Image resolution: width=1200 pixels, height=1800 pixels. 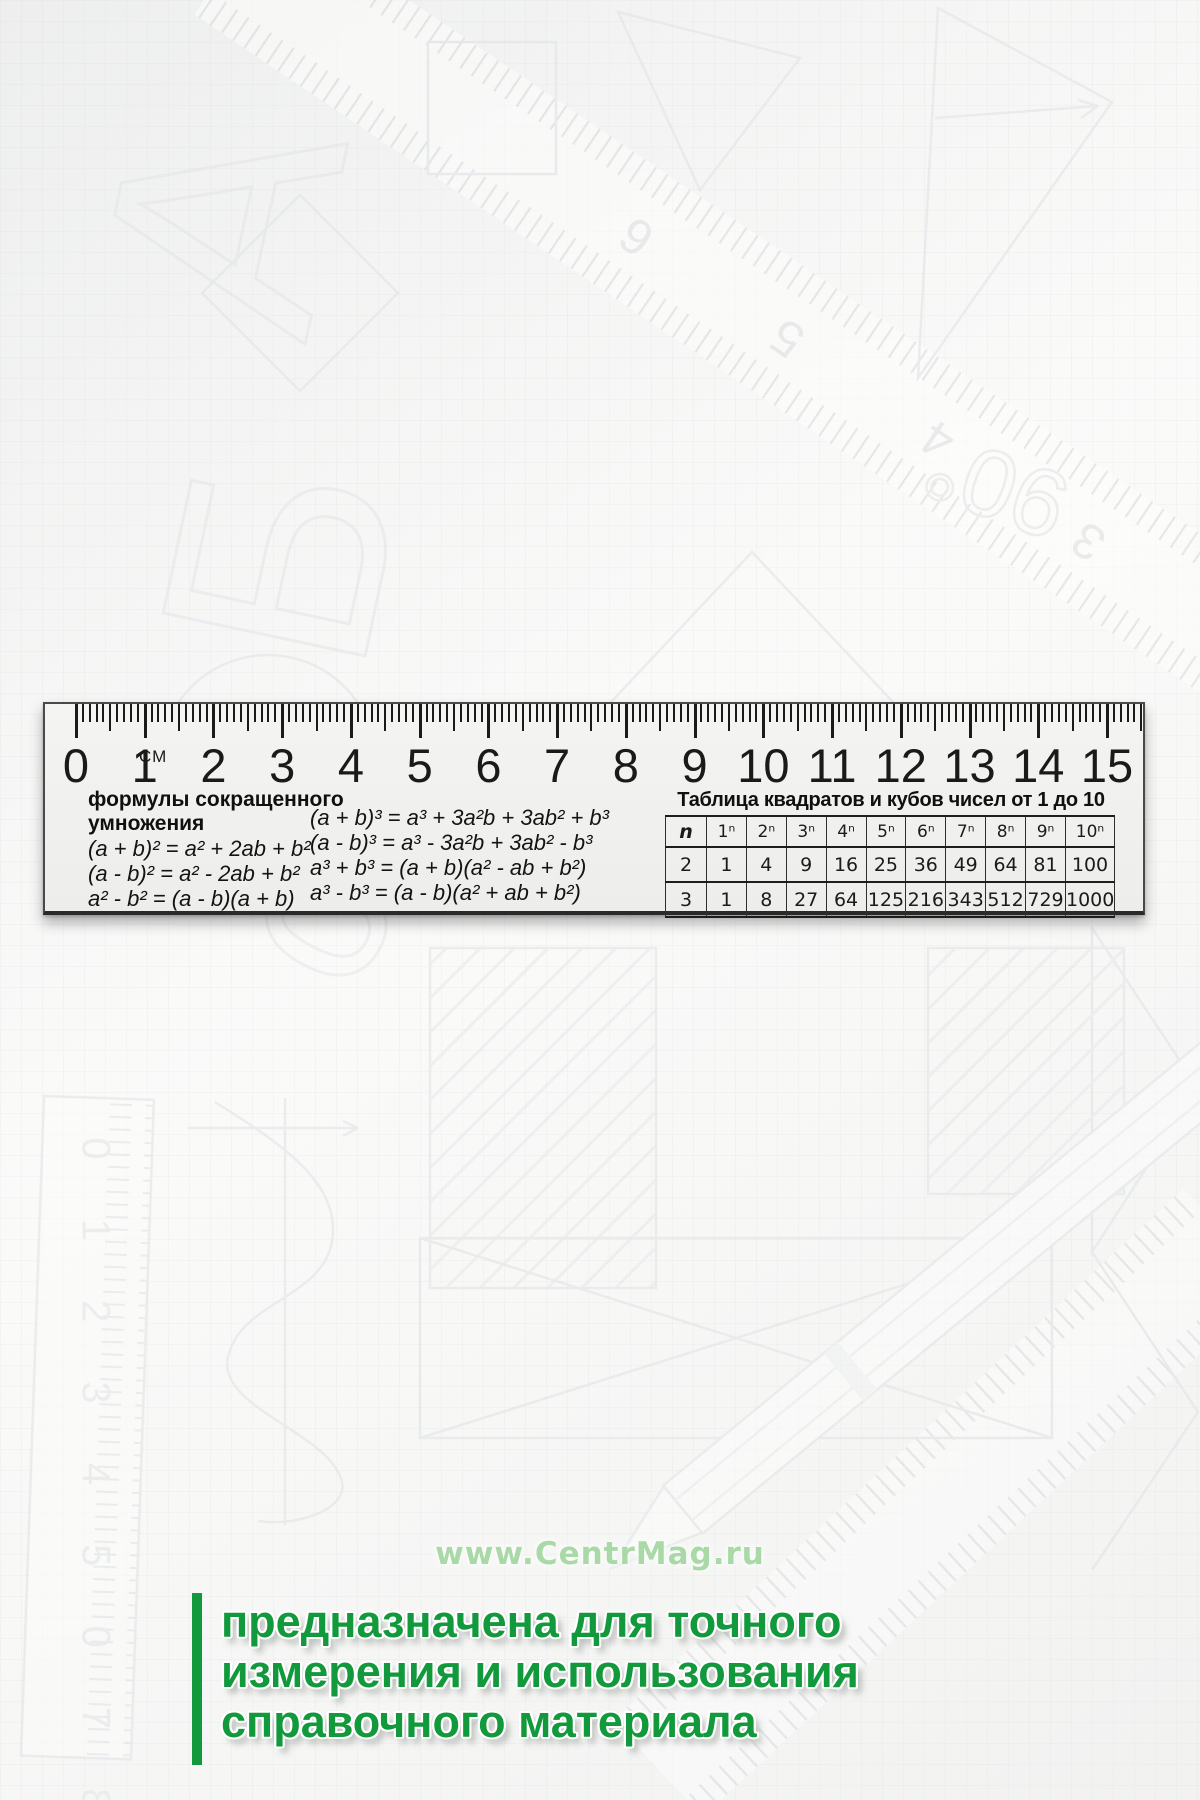 I want to click on table-col-header: 5ⁿ, so click(x=886, y=831).